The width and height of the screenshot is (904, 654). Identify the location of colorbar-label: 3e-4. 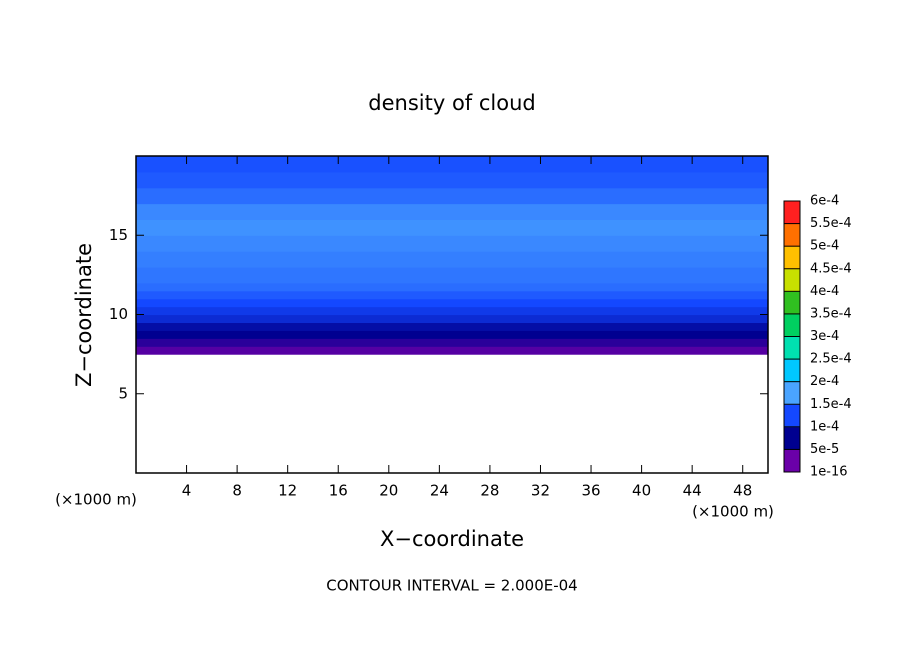
(824, 336).